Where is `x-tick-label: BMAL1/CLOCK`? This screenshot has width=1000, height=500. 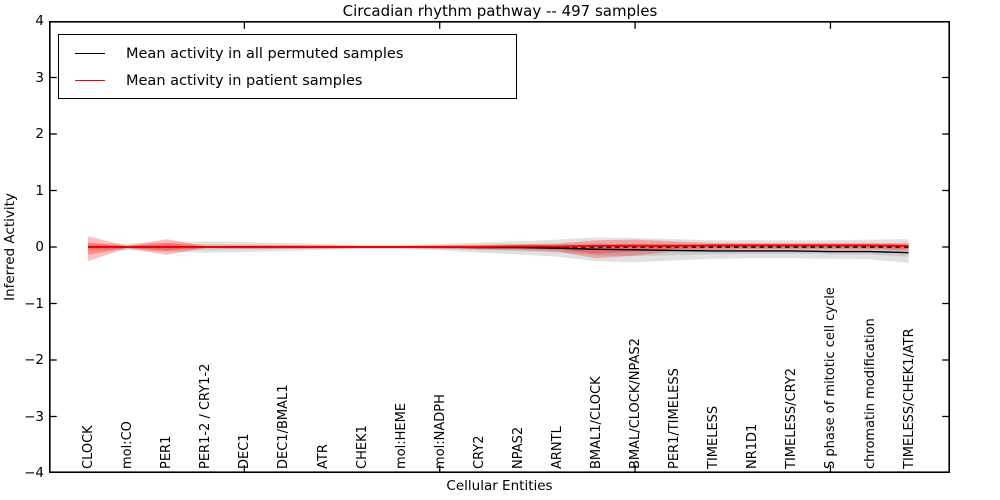
x-tick-label: BMAL1/CLOCK is located at coordinates (596, 422).